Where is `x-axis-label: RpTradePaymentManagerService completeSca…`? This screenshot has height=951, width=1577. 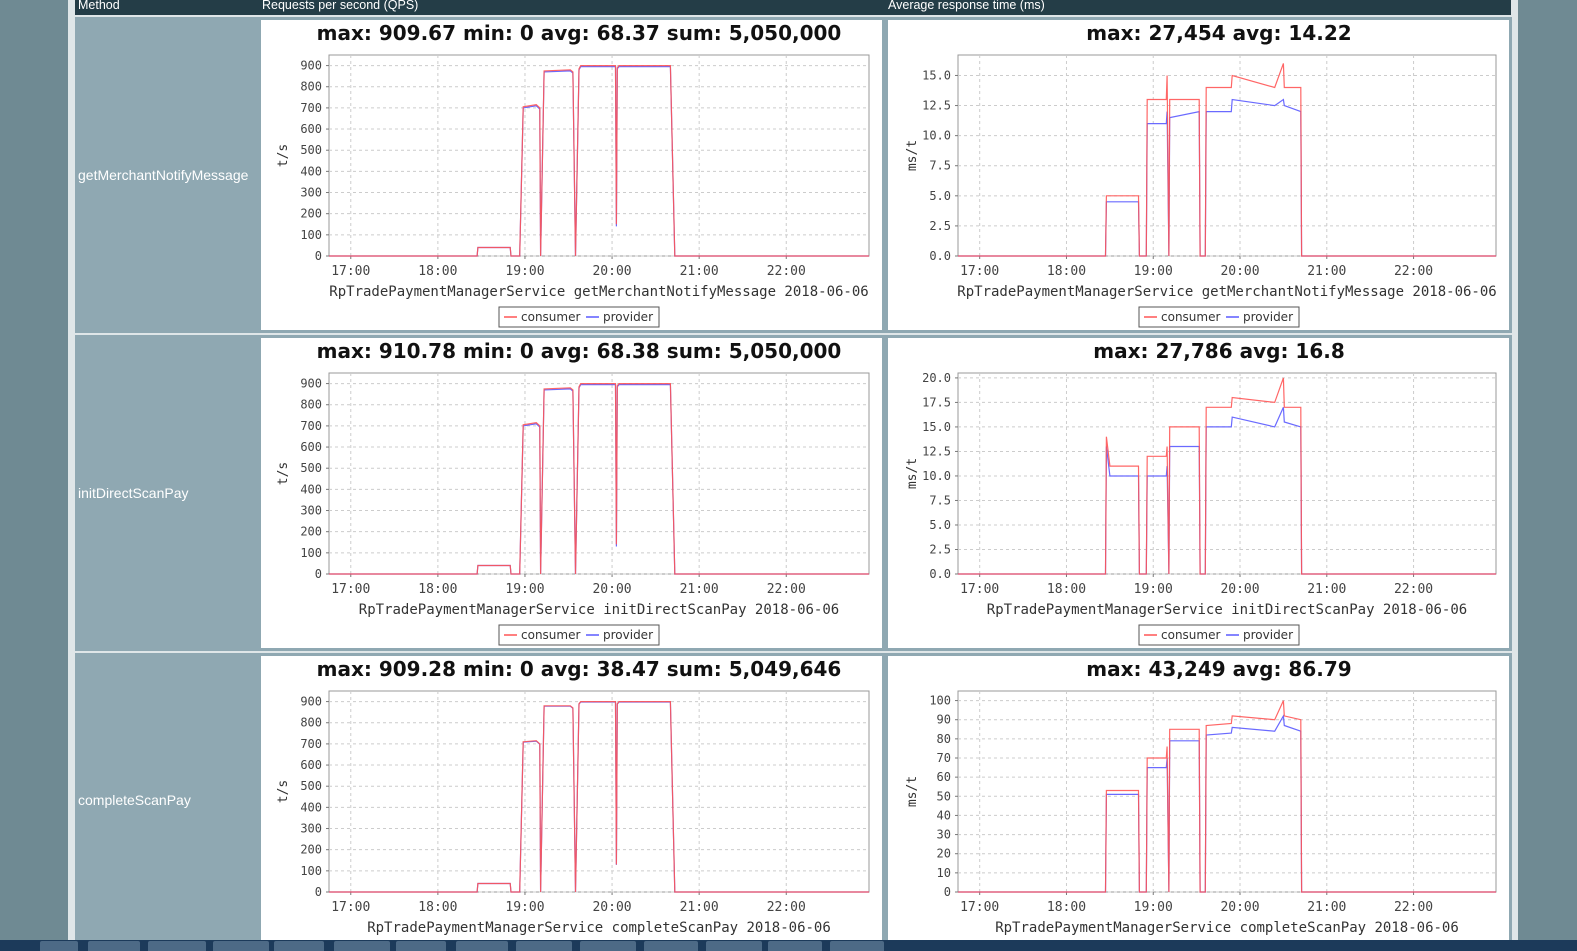 x-axis-label: RpTradePaymentManagerService completeSca… is located at coordinates (599, 928).